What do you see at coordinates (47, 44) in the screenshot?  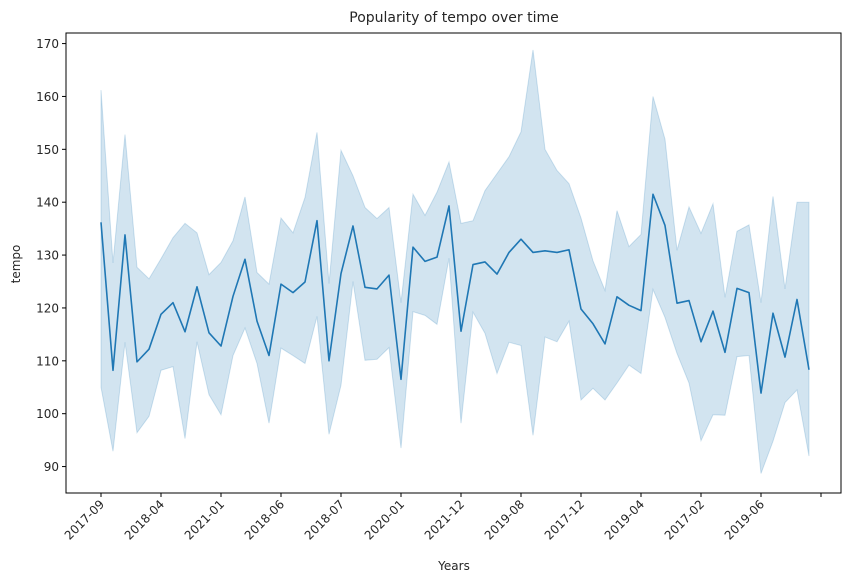 I see `y-tick-label: 170` at bounding box center [47, 44].